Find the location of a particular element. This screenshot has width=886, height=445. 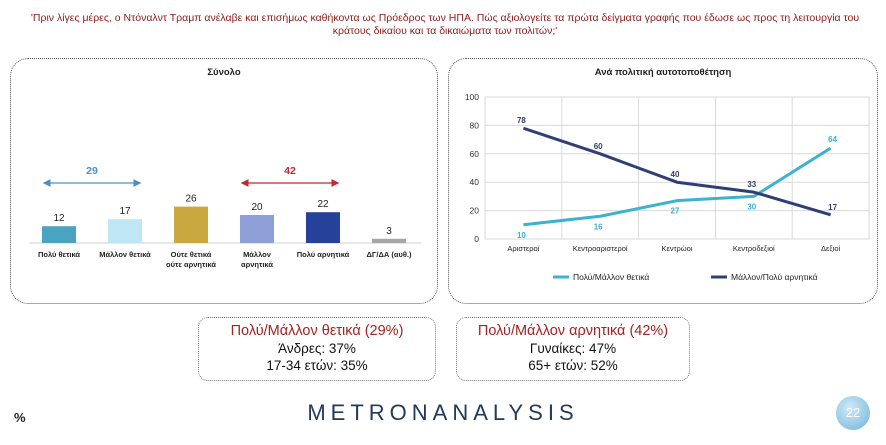

bar-category-4: Μάλλον αρνητικά is located at coordinates (257, 259).